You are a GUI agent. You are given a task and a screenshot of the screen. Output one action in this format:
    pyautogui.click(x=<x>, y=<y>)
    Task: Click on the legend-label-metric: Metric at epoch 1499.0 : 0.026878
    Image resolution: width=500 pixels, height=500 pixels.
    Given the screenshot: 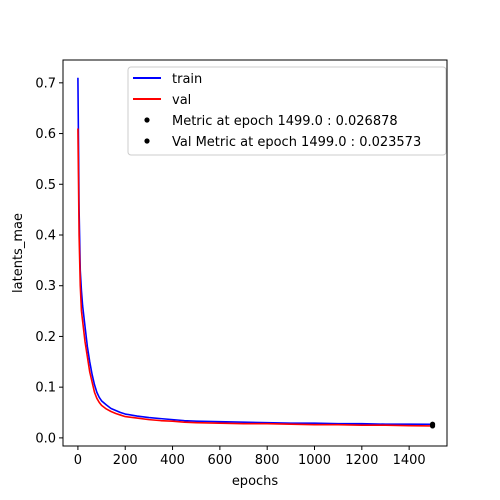 What is the action you would take?
    pyautogui.click(x=285, y=121)
    